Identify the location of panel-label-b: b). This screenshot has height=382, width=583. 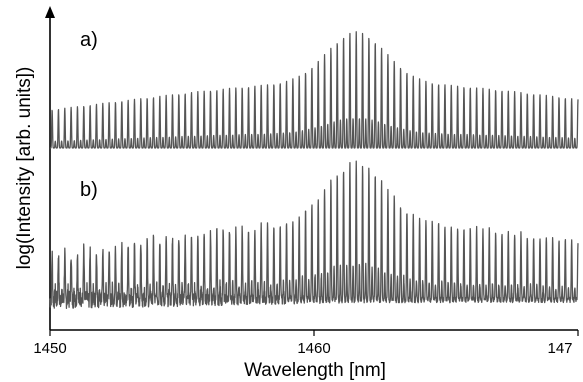
(89, 190).